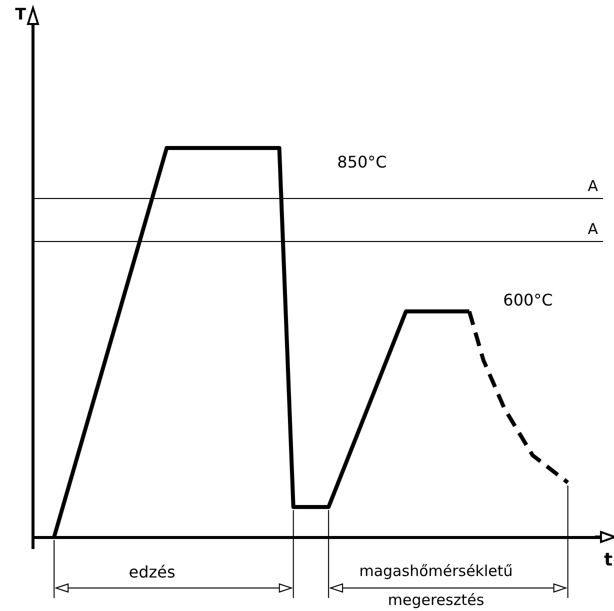 This screenshot has height=611, width=614. What do you see at coordinates (152, 572) in the screenshot?
I see `text: edzés` at bounding box center [152, 572].